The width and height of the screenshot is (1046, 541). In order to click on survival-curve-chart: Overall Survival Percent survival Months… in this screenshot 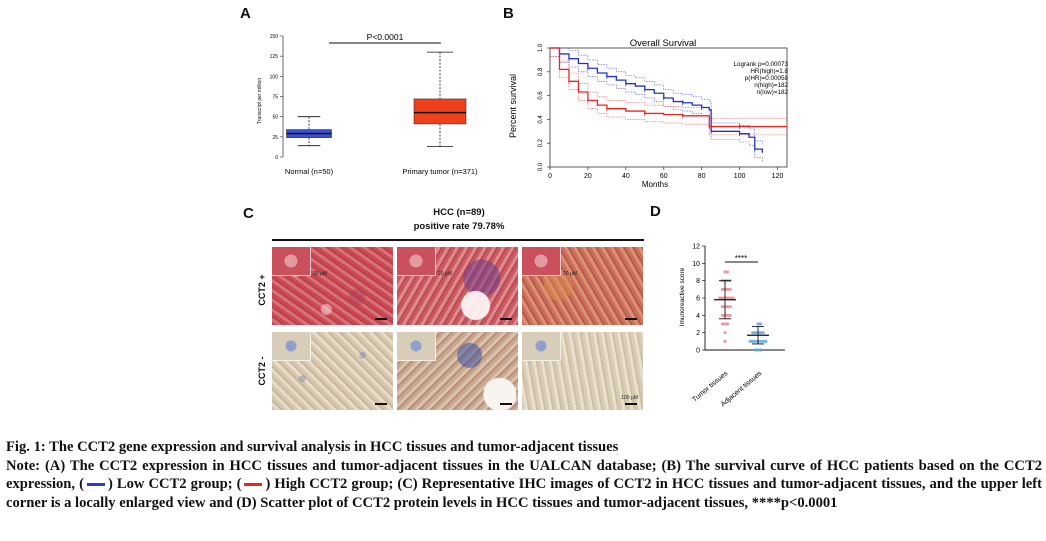, I will do `click(648, 113)`.